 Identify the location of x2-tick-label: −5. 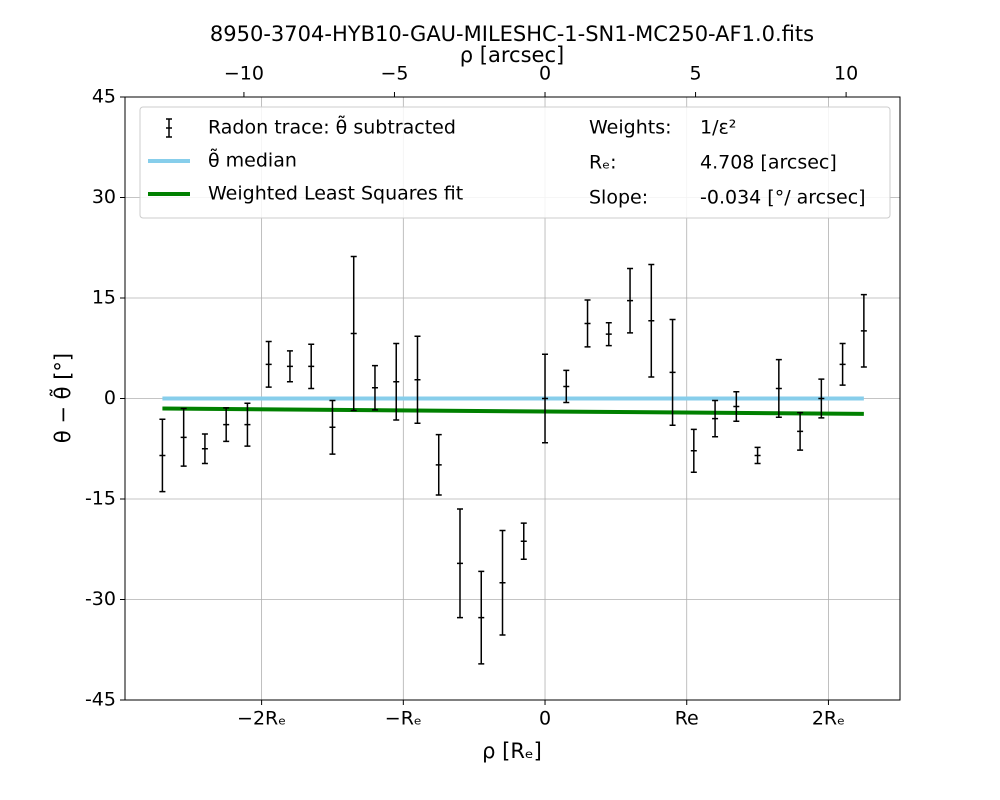
(394, 74).